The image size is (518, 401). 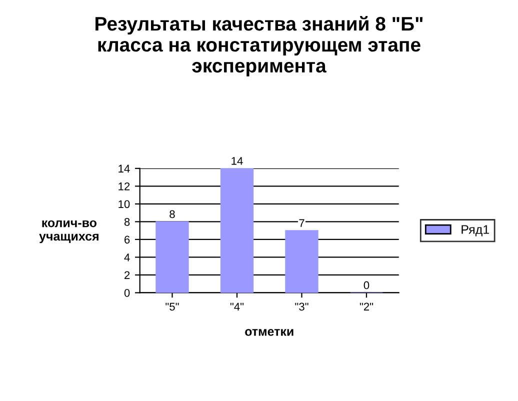 What do you see at coordinates (237, 161) in the screenshot?
I see `data-label: 14` at bounding box center [237, 161].